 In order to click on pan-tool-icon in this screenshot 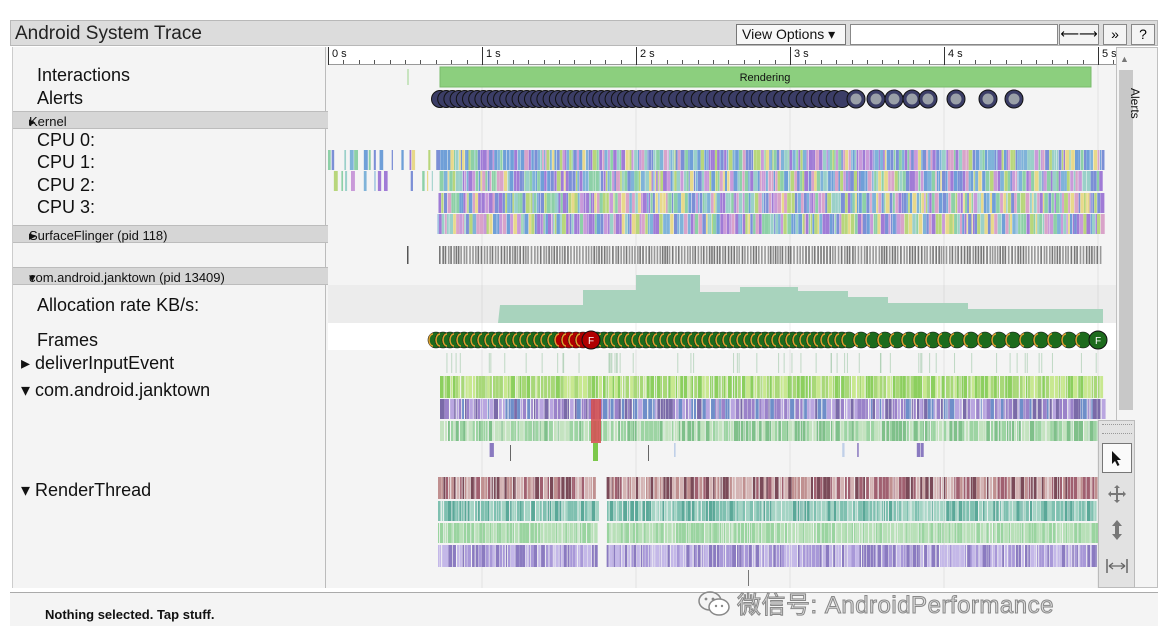, I will do `click(1117, 494)`.